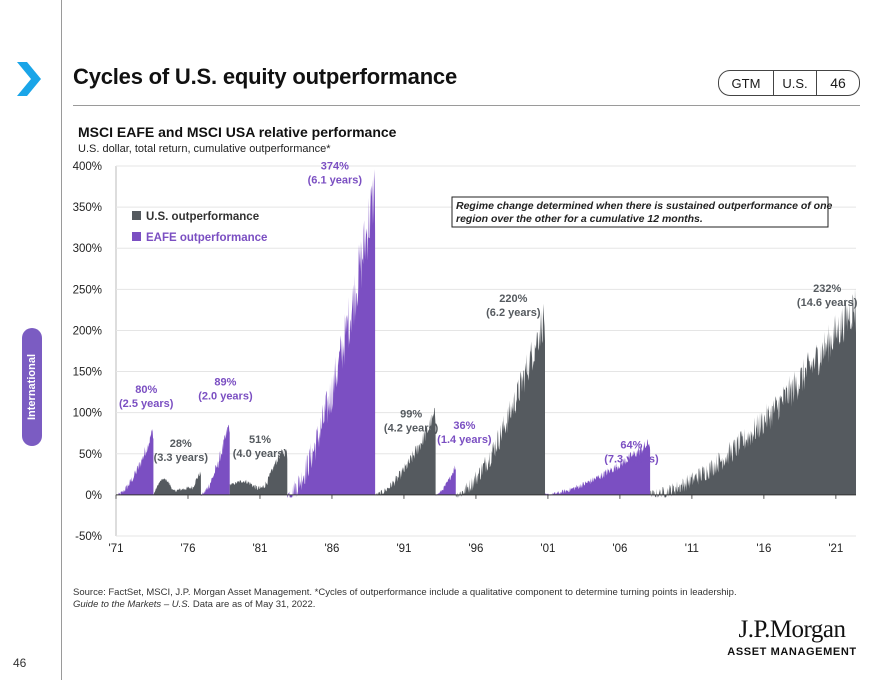 Image resolution: width=880 pixels, height=680 pixels. Describe the element at coordinates (411, 414) in the screenshot. I see `cycle-peak-label: 99%` at that location.